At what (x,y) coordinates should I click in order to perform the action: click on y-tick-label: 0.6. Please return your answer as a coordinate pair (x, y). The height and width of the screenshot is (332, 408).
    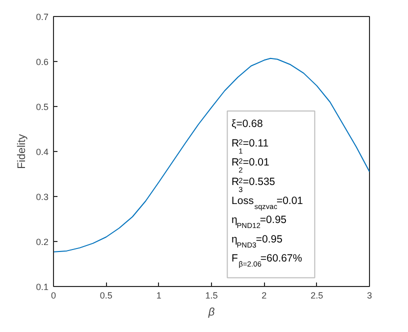
    Looking at the image, I should click on (42, 62).